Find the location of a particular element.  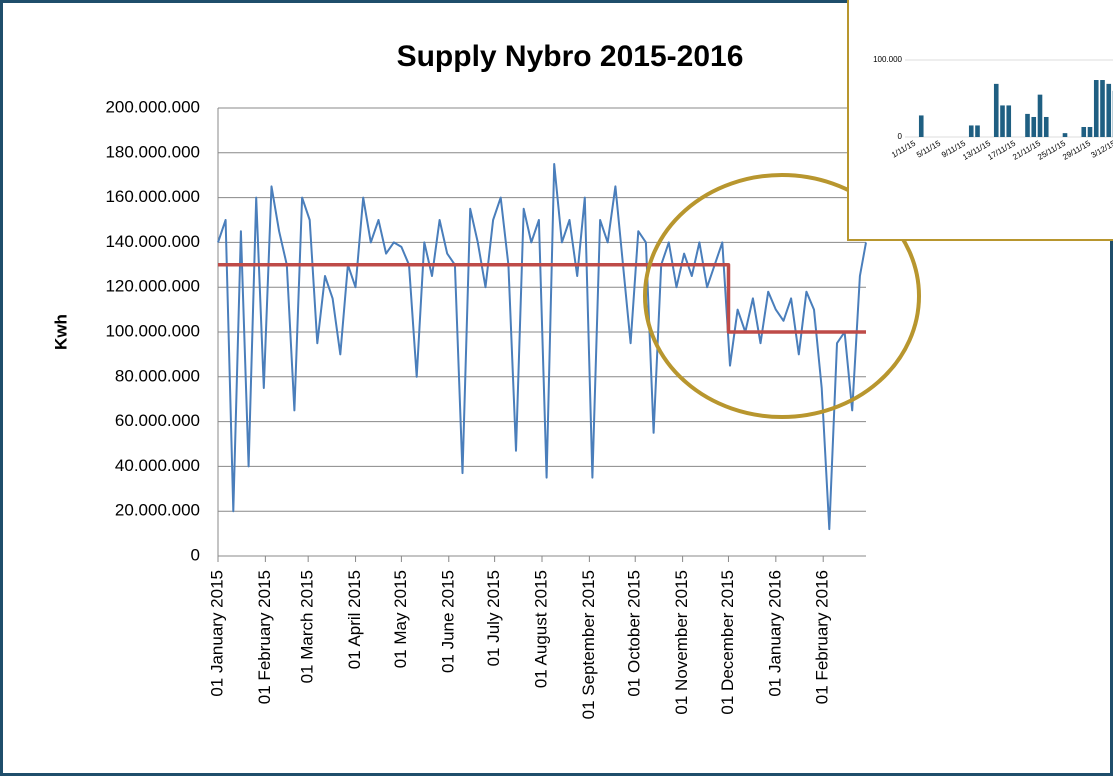

x-tick-label: 01 December 2015 is located at coordinates (727, 642).